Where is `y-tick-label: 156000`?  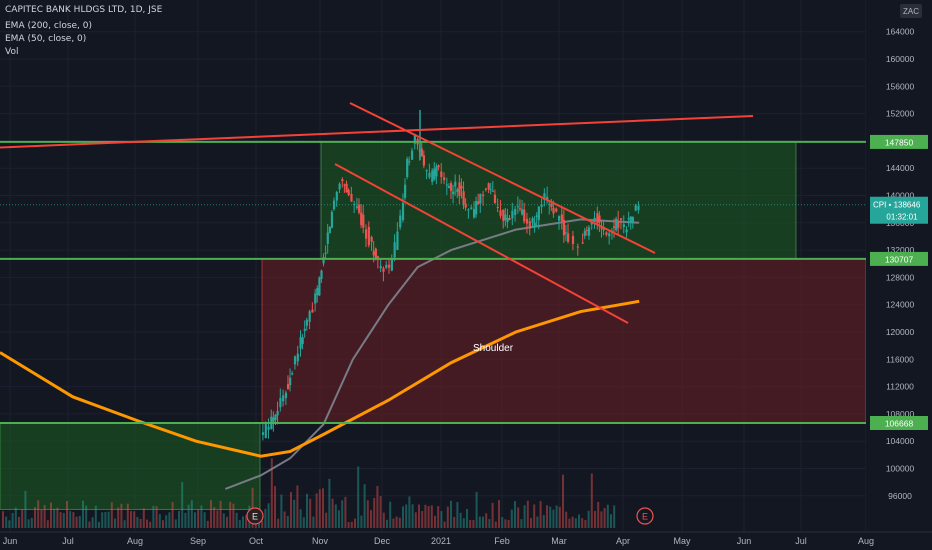 y-tick-label: 156000 is located at coordinates (900, 86).